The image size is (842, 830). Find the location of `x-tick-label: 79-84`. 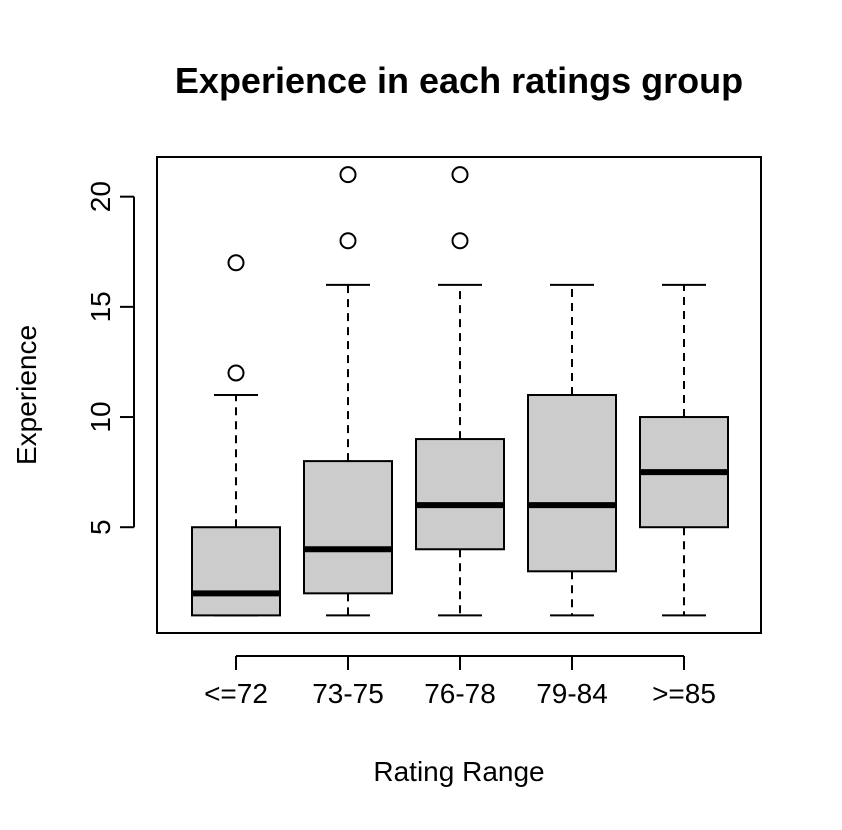

x-tick-label: 79-84 is located at coordinates (572, 693).